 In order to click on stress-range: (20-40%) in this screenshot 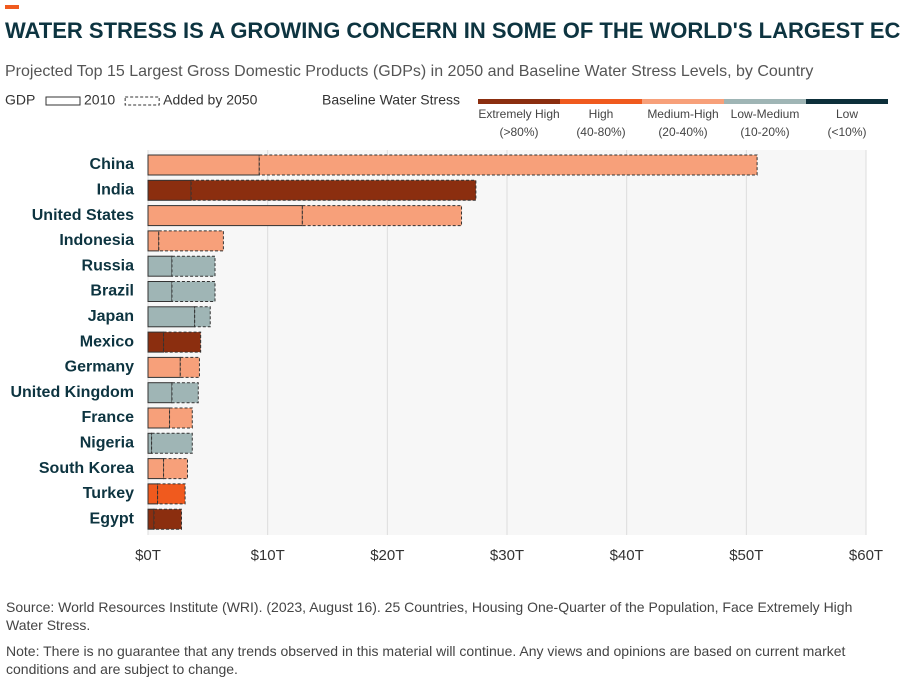, I will do `click(682, 132)`.